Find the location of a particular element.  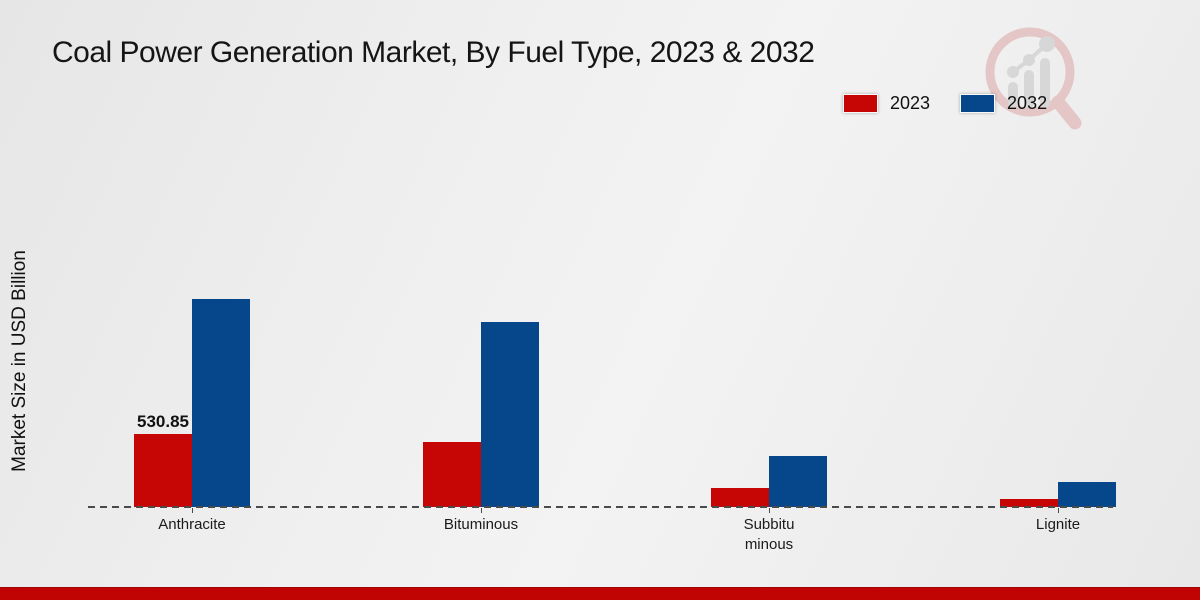

category-label-anthracite: Anthracite is located at coordinates (192, 524).